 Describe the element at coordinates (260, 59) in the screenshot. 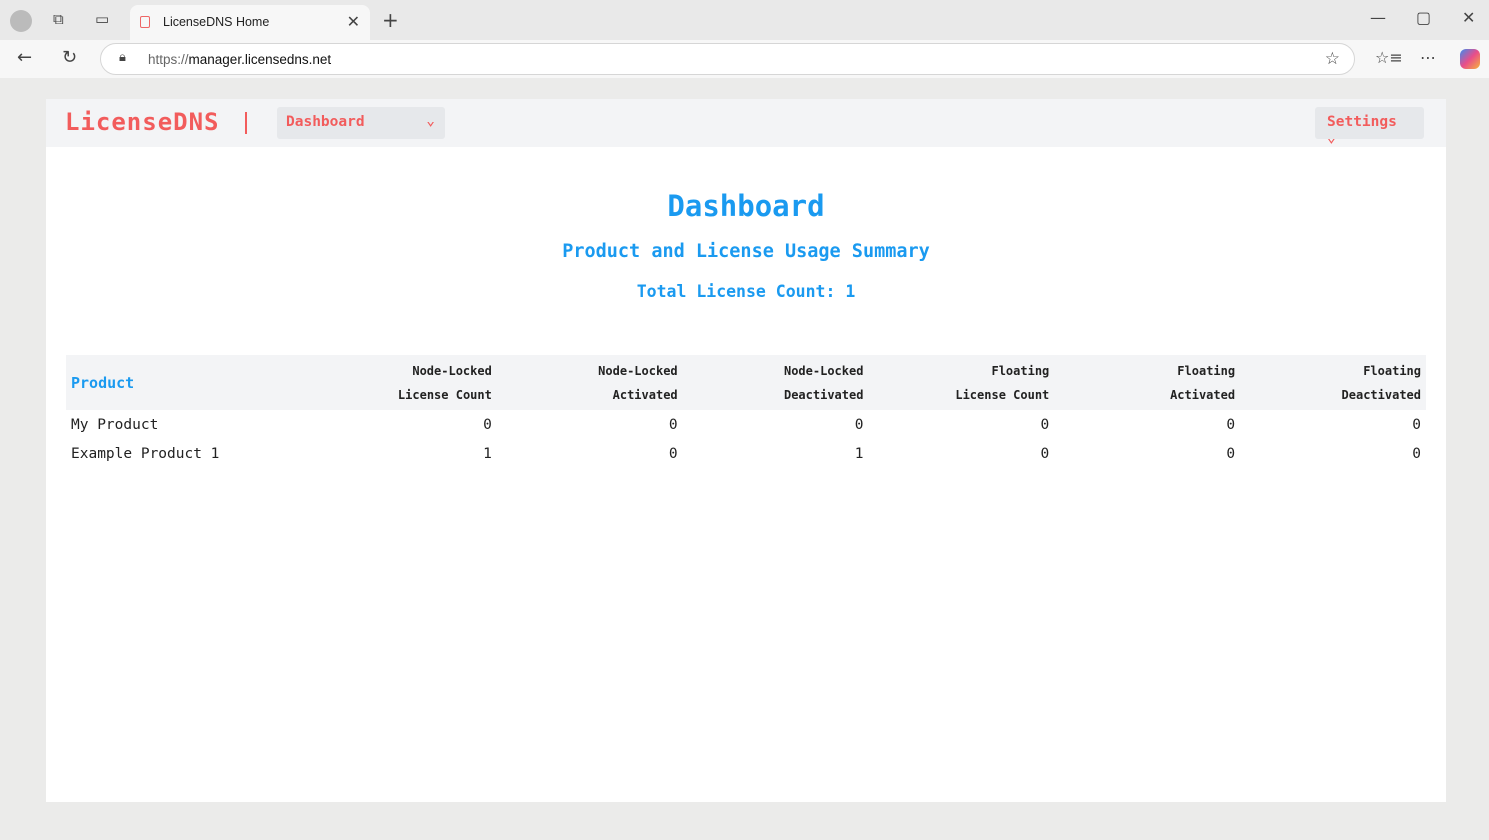

I see `url-host: manager.licensedns.net` at that location.